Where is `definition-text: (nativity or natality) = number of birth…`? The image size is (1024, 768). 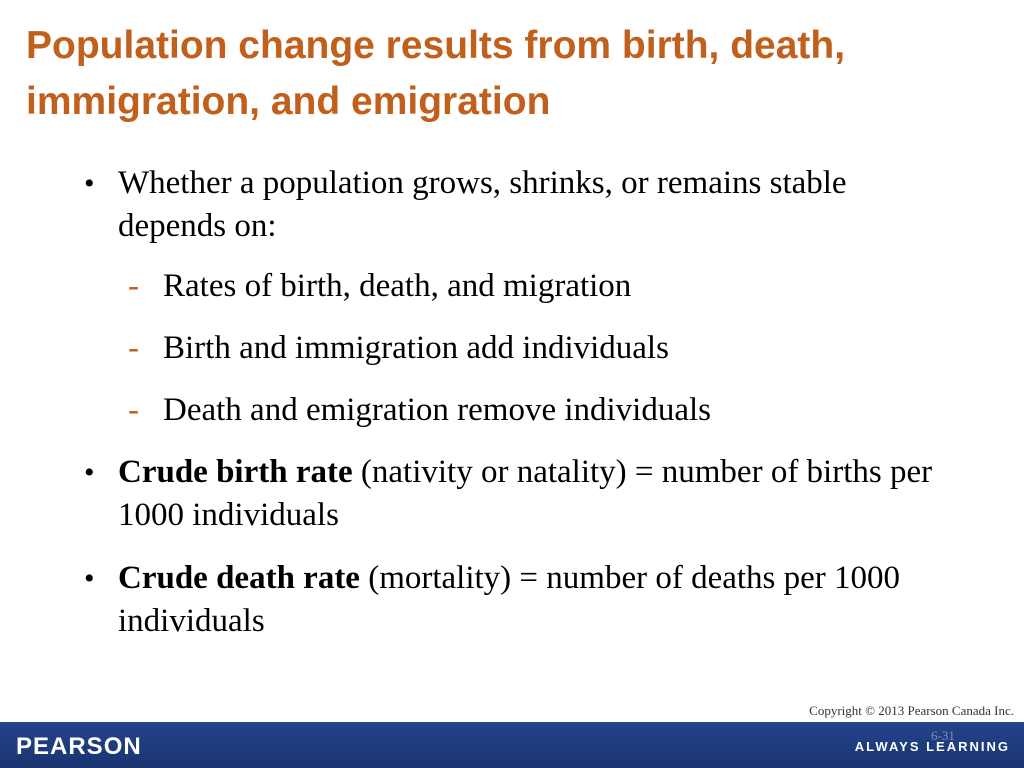 definition-text: (nativity or natality) = number of birth… is located at coordinates (525, 493).